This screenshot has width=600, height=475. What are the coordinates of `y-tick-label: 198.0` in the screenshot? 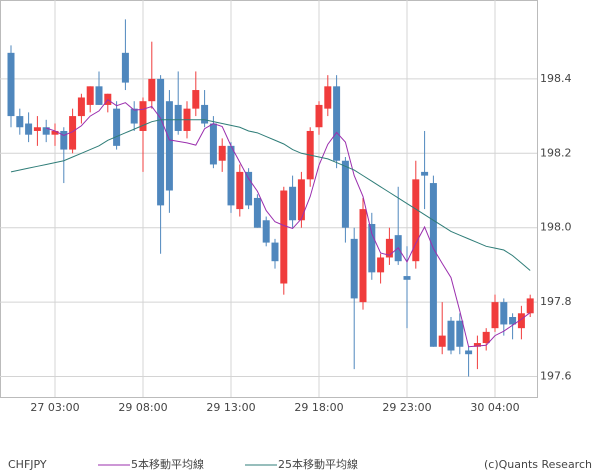 It's located at (556, 227).